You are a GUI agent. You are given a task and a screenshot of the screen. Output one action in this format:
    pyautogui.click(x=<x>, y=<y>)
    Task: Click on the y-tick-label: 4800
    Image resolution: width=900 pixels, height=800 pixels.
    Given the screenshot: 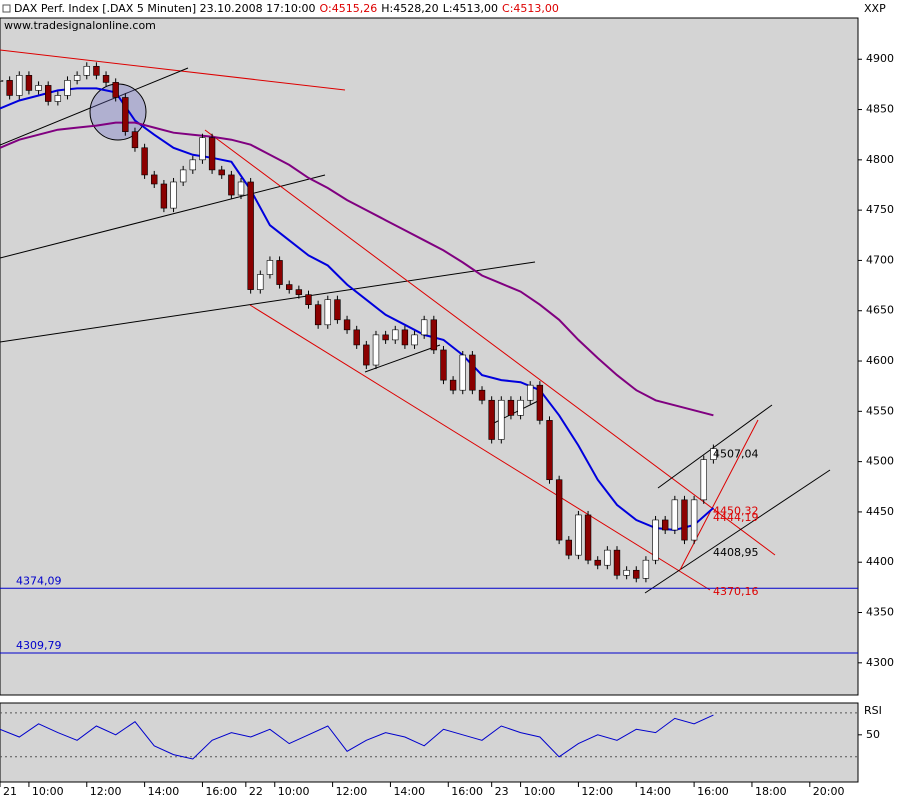 What is the action you would take?
    pyautogui.click(x=880, y=159)
    